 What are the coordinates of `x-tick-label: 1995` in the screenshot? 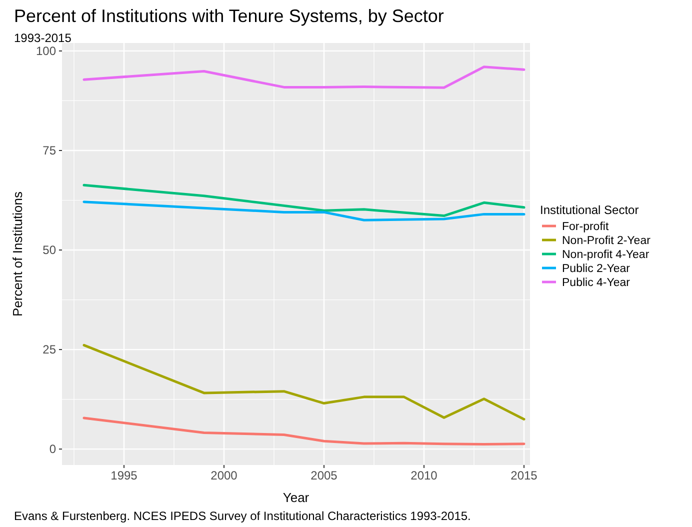 It's located at (124, 475).